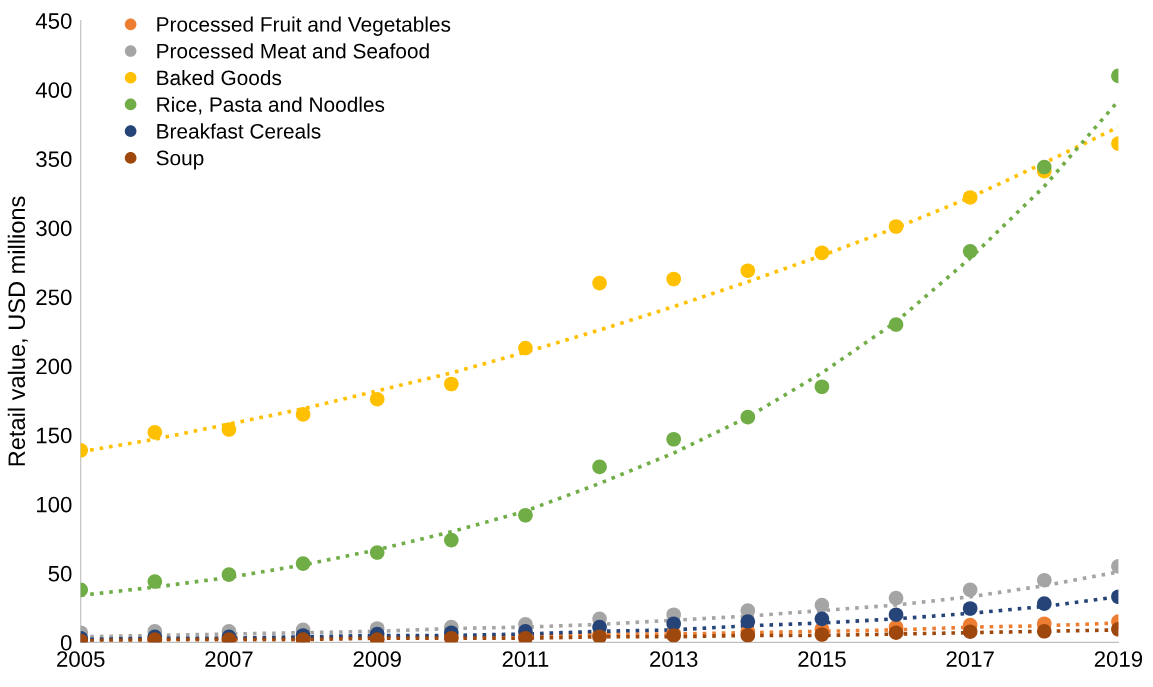  What do you see at coordinates (54, 504) in the screenshot?
I see `y-tick-label: 100` at bounding box center [54, 504].